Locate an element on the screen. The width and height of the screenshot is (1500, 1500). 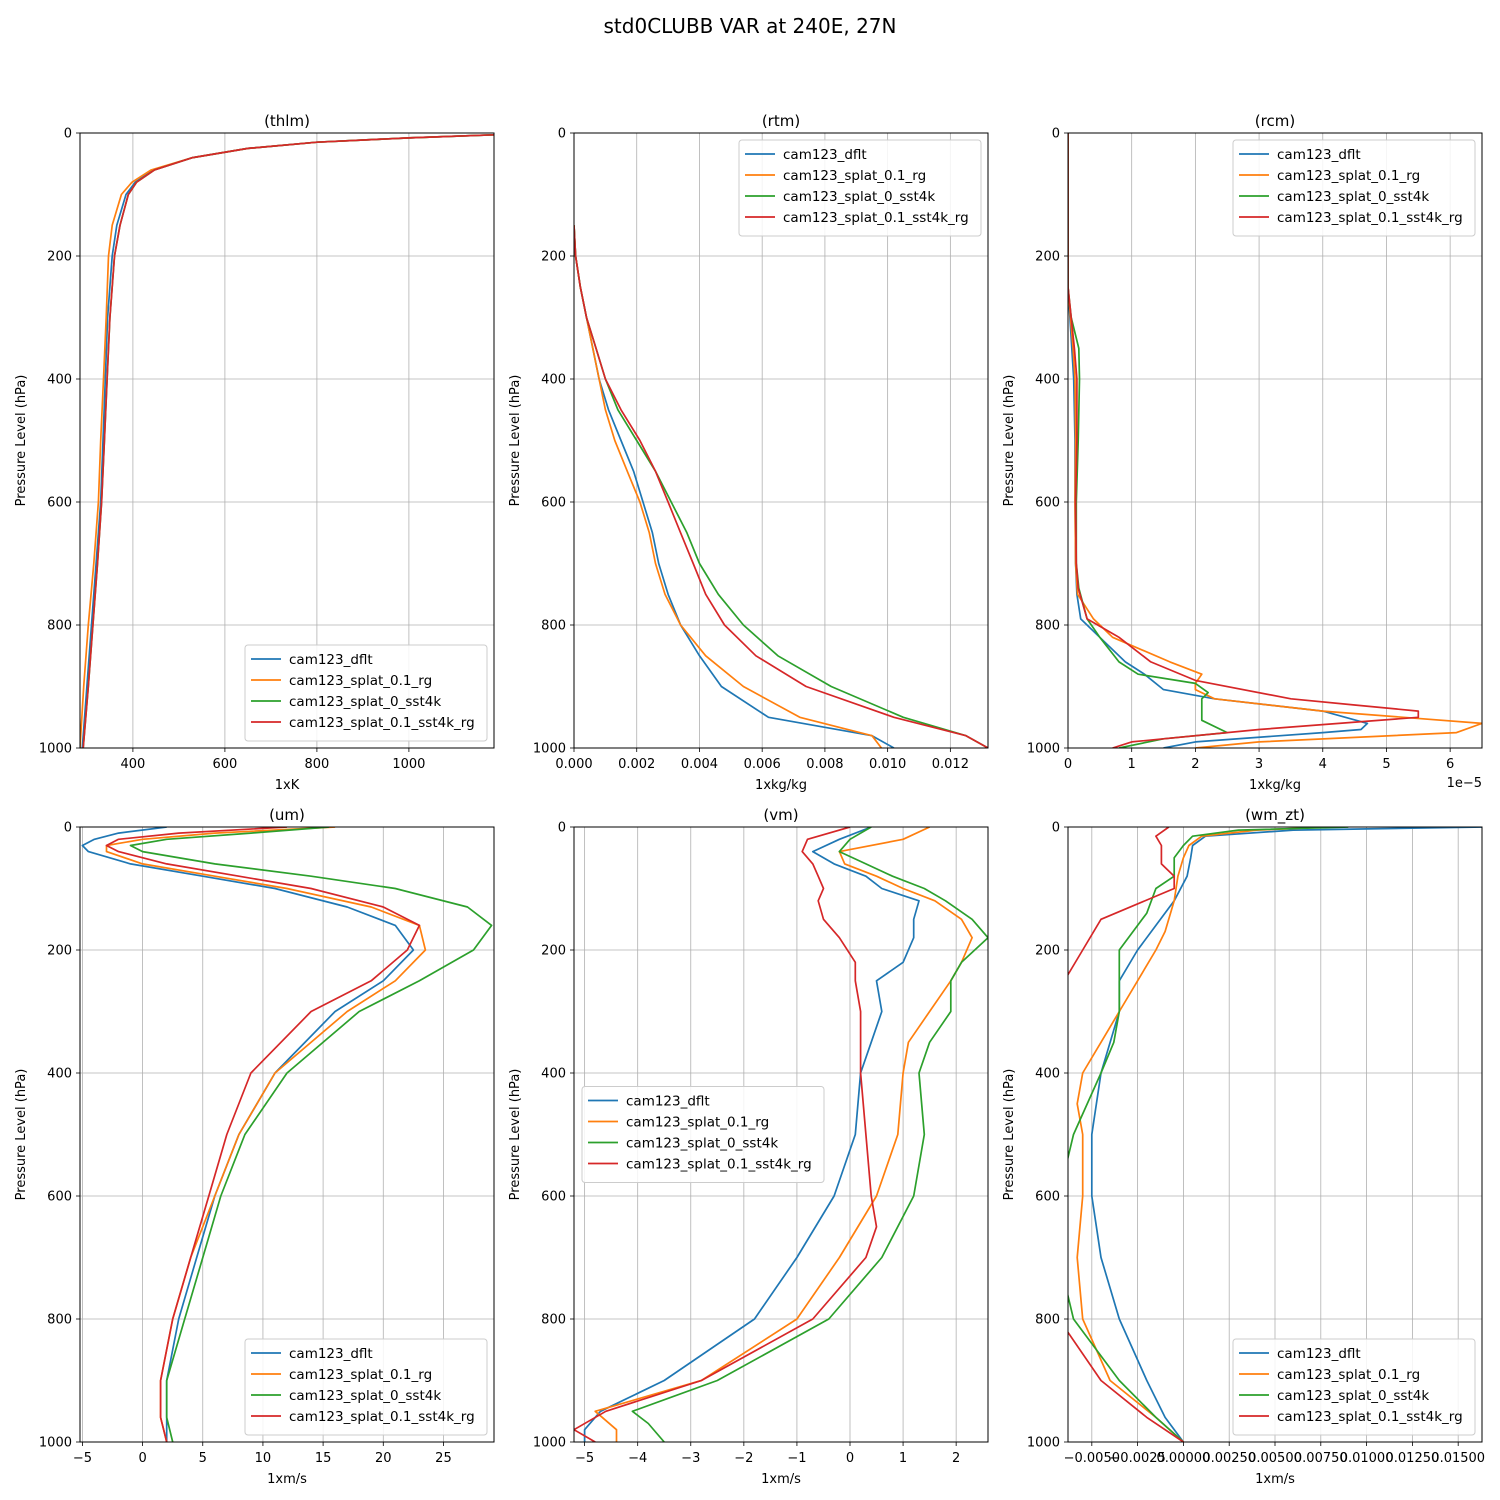
x-tick-label: −0.0025 is located at coordinates (1137, 1458).